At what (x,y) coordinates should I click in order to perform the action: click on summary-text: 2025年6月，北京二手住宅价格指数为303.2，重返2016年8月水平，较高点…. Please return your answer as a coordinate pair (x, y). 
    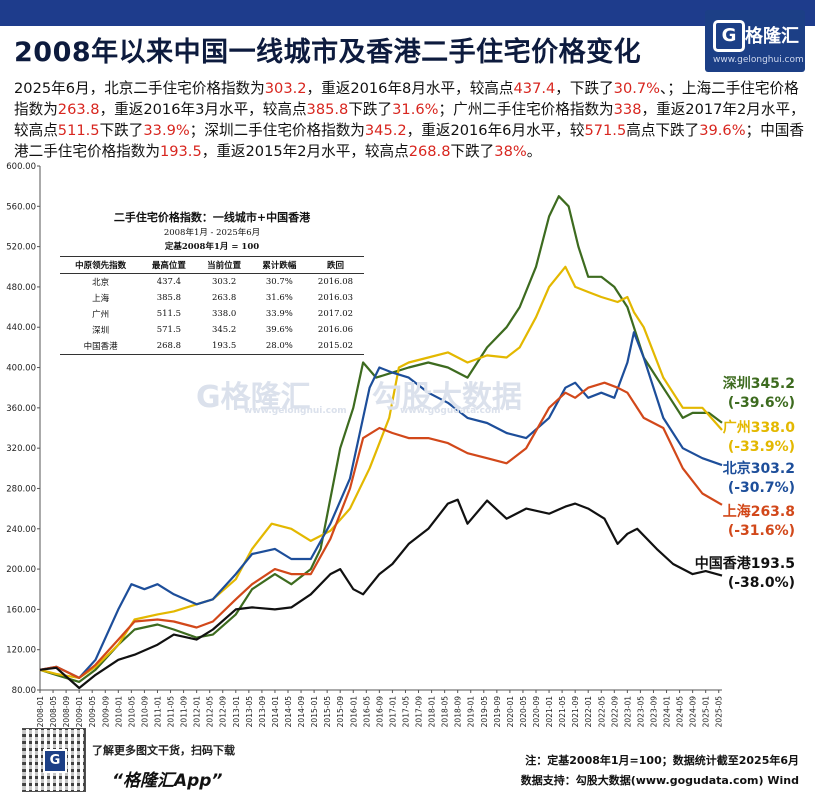
    Looking at the image, I should click on (411, 120).